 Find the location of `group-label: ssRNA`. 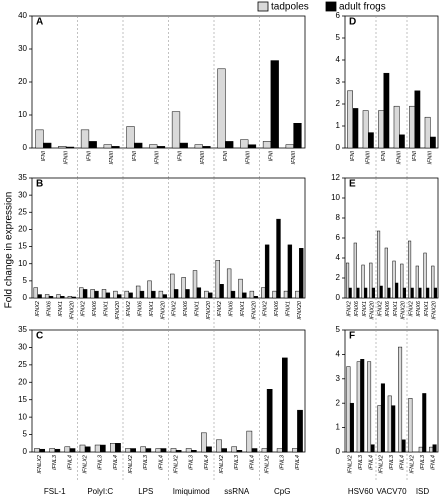

group-label: ssRNA is located at coordinates (237, 491).